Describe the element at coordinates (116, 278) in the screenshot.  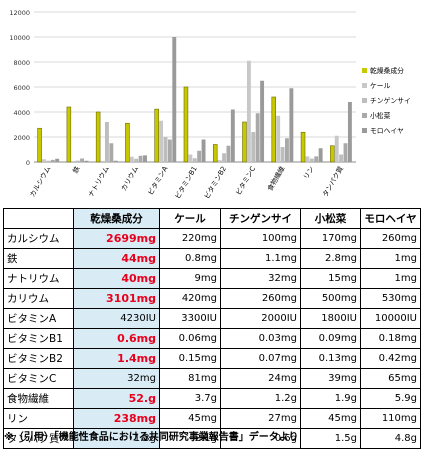
I see `table-cell: 40mg` at that location.